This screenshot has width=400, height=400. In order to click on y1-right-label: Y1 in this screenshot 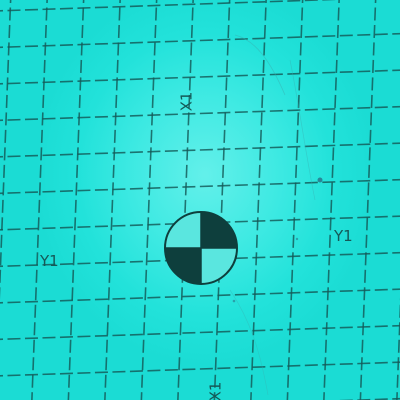, I will do `click(343, 236)`.